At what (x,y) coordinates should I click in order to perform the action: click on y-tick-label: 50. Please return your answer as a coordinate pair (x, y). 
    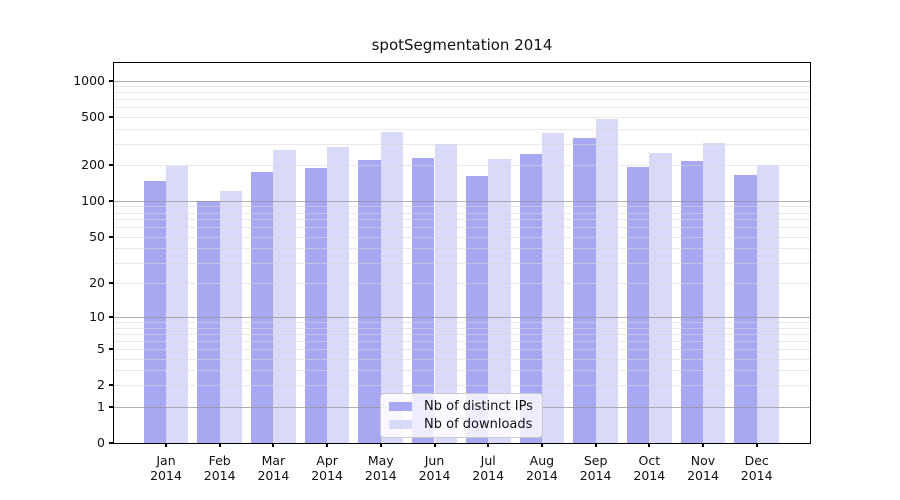
    Looking at the image, I should click on (97, 236).